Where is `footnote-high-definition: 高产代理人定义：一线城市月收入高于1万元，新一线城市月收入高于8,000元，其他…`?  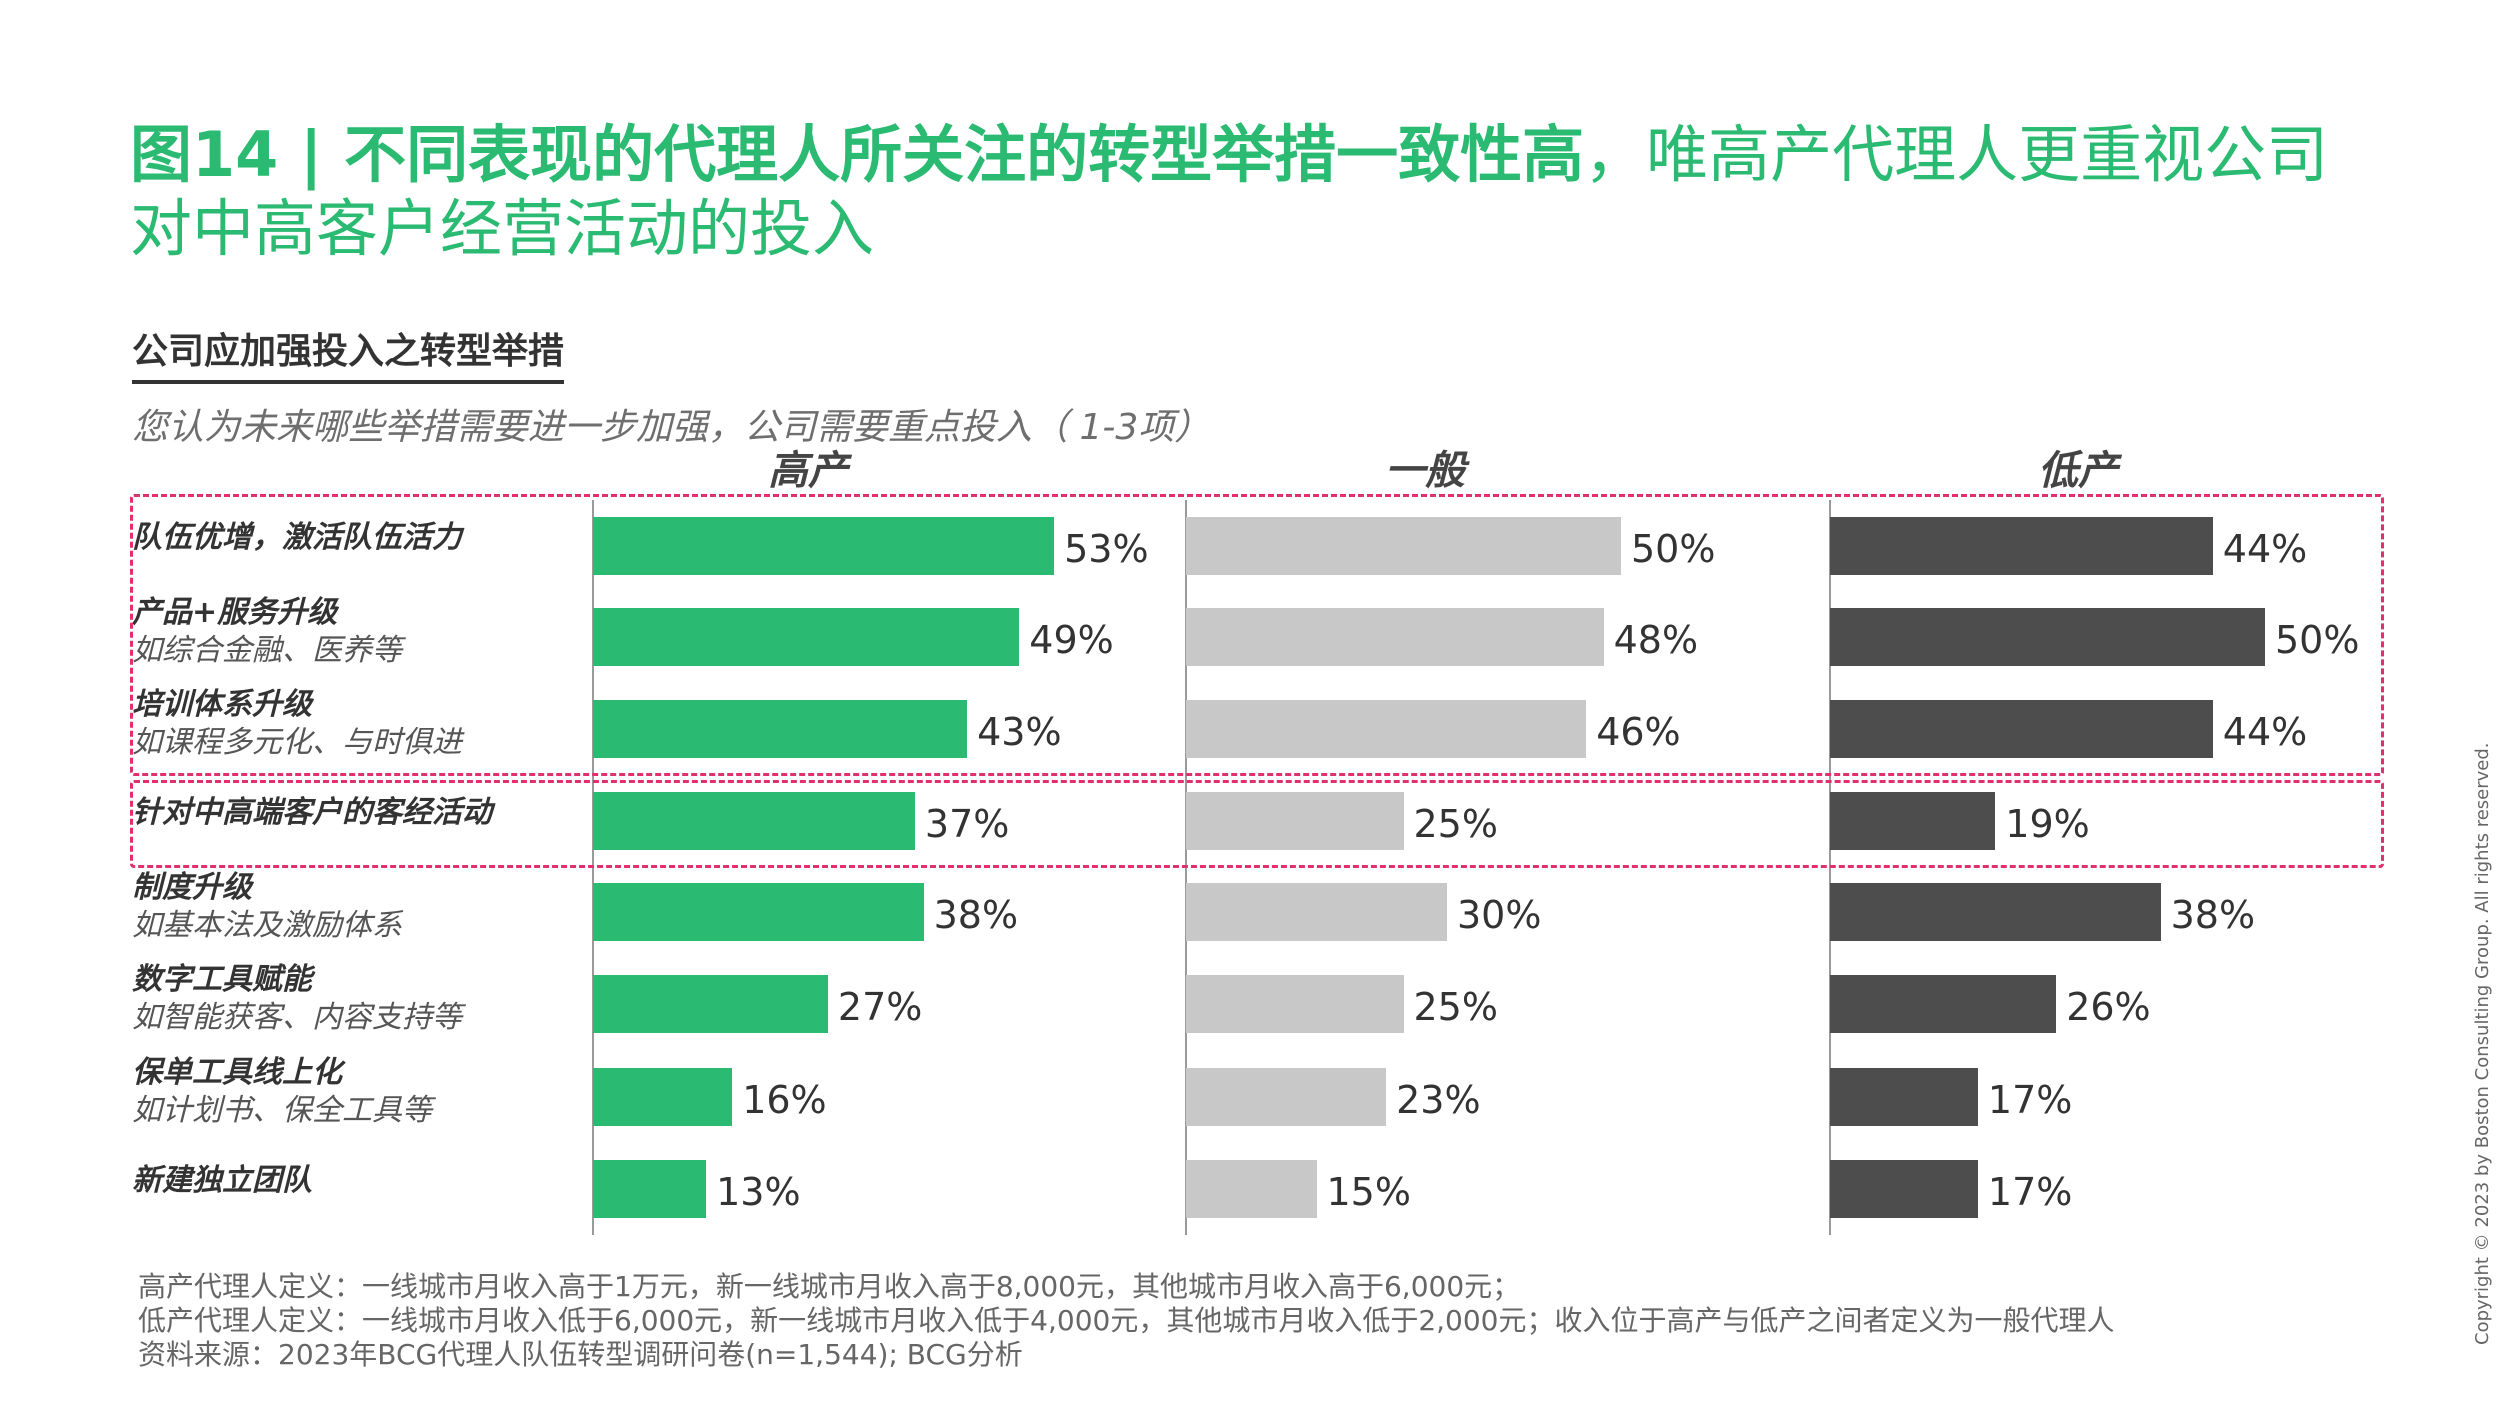
footnote-high-definition: 高产代理人定义：一线城市月收入高于1万元，新一线城市月收入高于8,000元，其他… is located at coordinates (829, 1286).